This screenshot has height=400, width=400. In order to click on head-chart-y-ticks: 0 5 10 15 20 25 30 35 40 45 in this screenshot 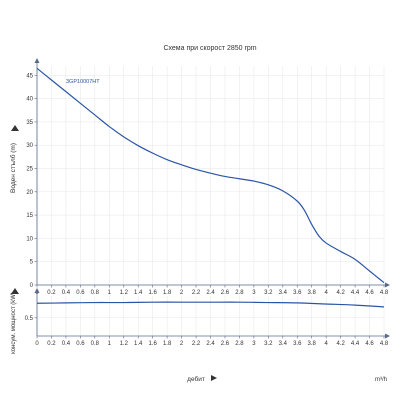, I will do `click(29, 181)`.